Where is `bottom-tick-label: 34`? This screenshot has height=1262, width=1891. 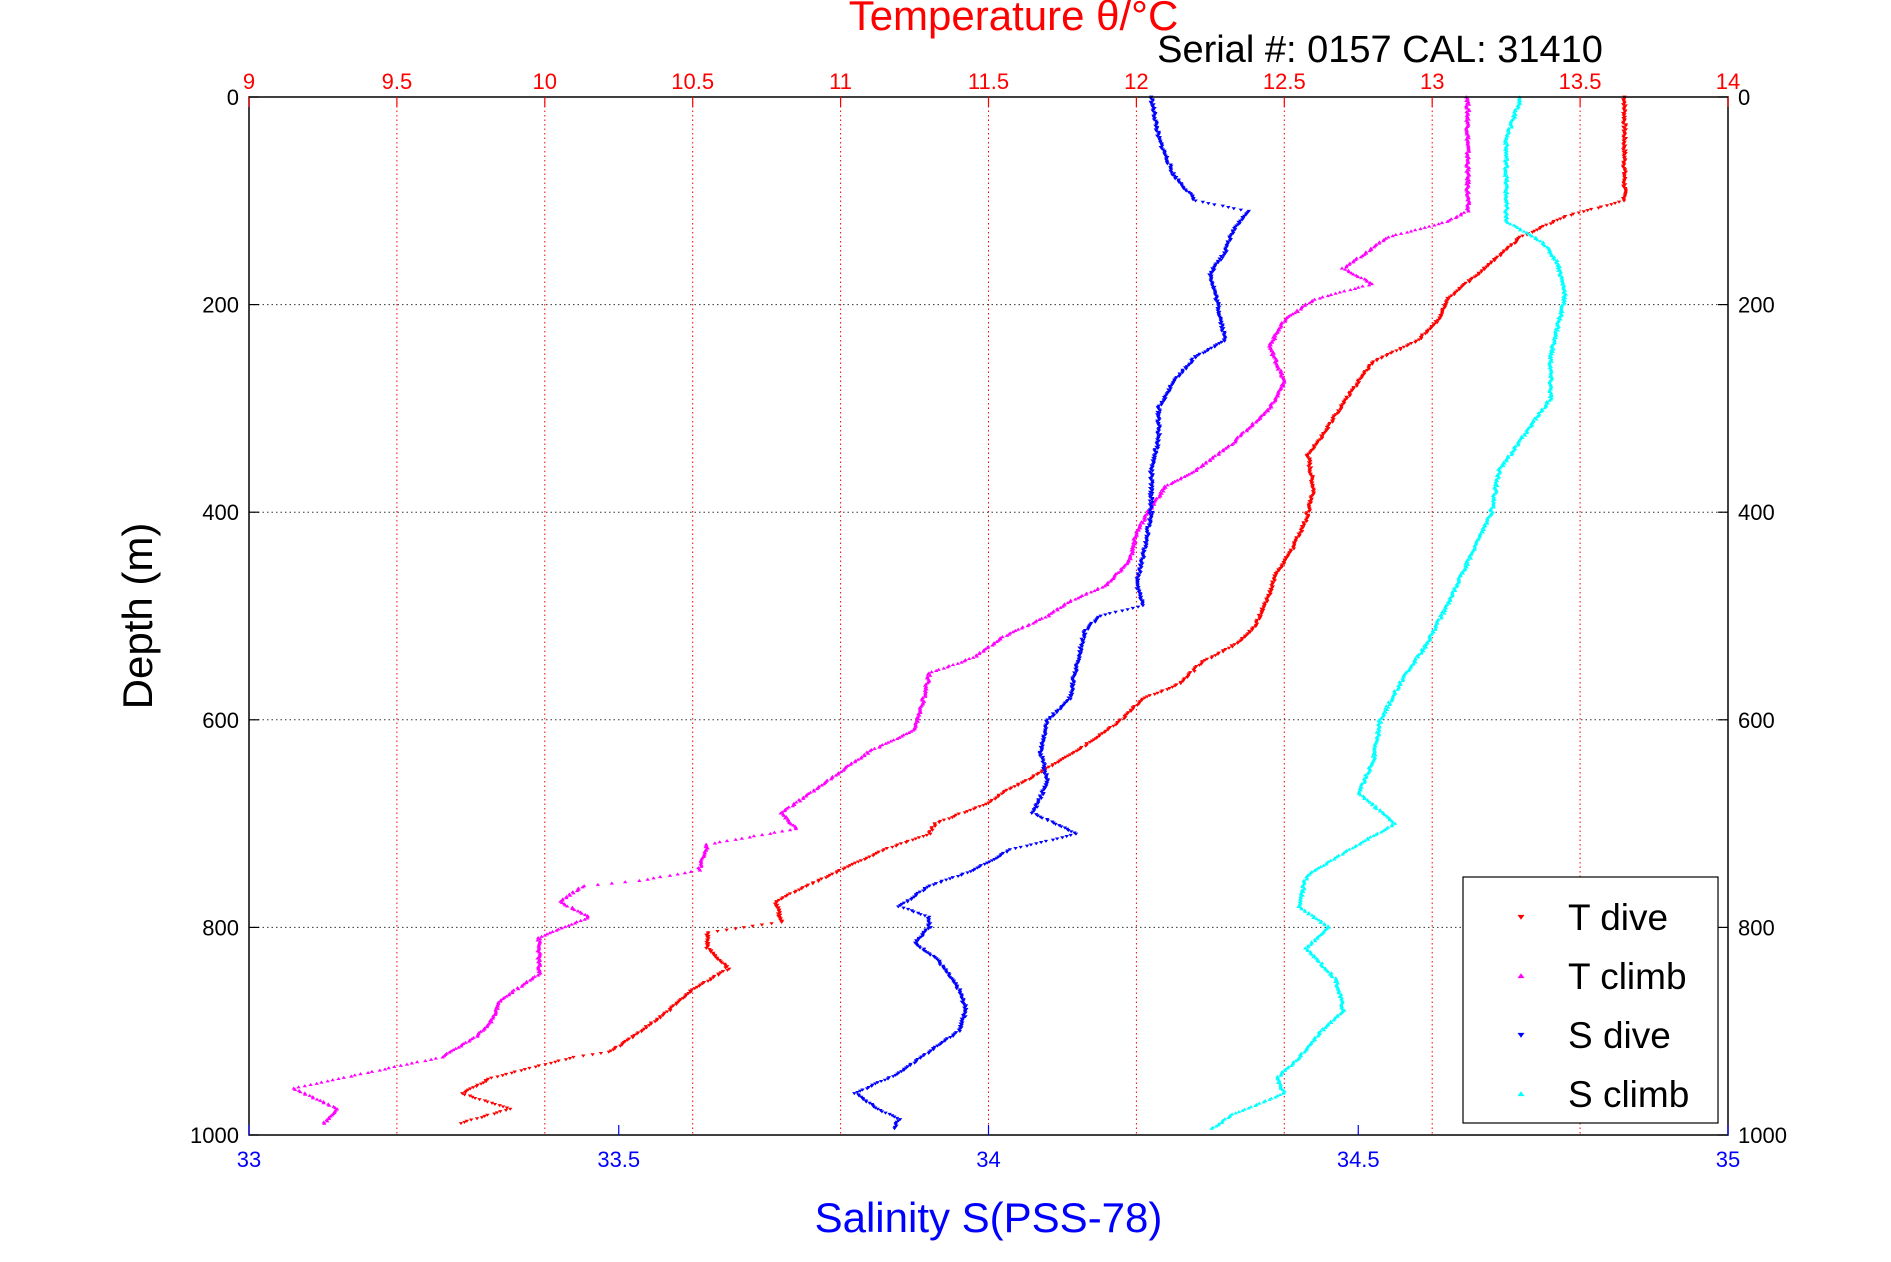
bottom-tick-label: 34 is located at coordinates (988, 1159).